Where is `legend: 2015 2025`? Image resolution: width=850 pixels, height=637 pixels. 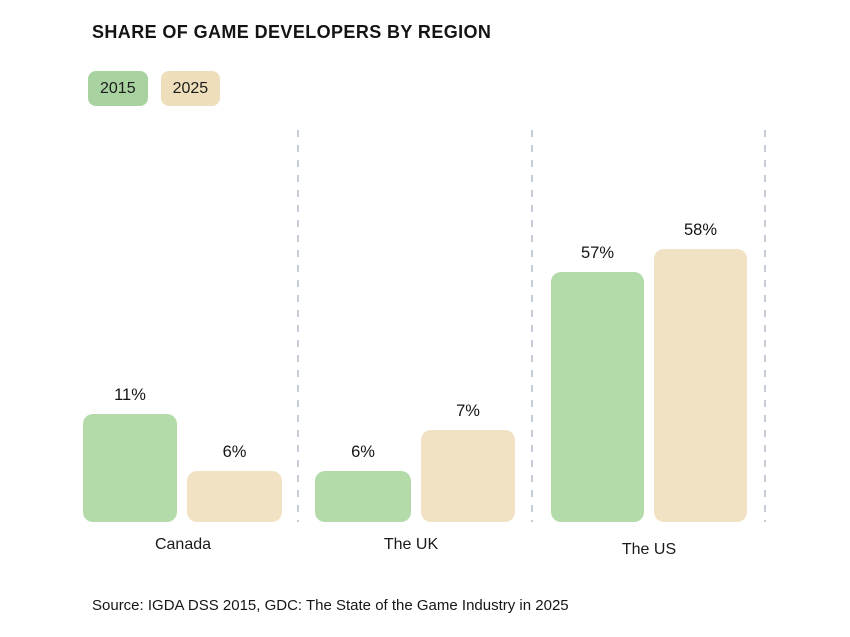 legend: 2015 2025 is located at coordinates (154, 88).